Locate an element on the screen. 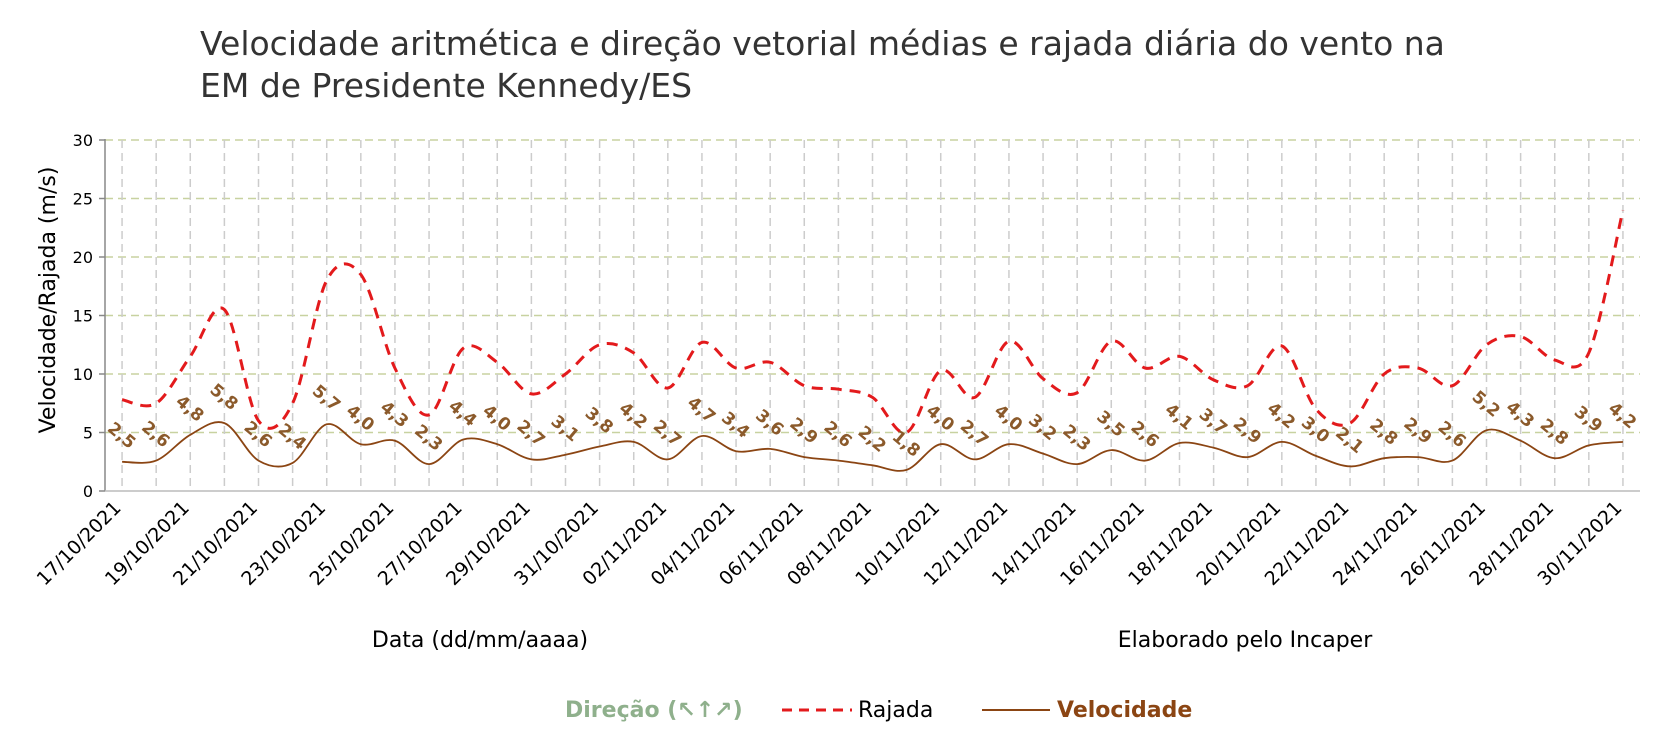 The image size is (1670, 750). y-tick-label: 5 is located at coordinates (88, 433).